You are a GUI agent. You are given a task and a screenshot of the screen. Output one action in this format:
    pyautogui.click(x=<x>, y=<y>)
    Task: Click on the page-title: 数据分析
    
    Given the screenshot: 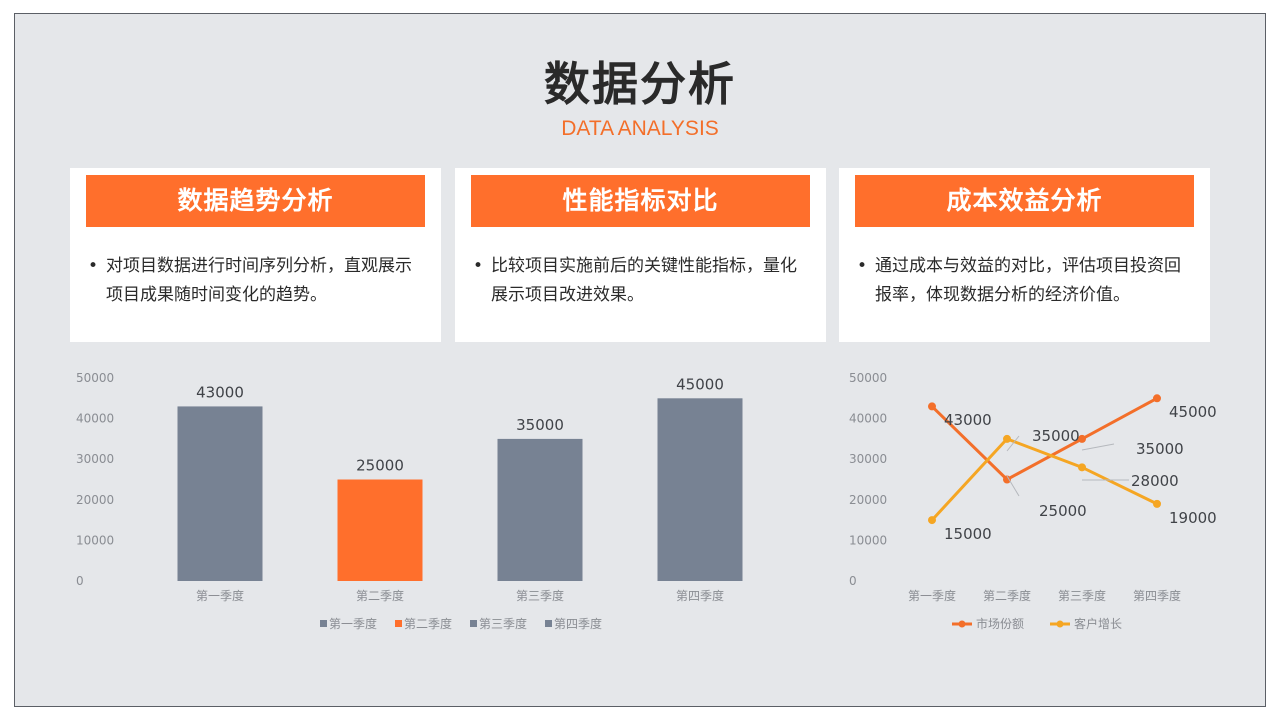 What is the action you would take?
    pyautogui.click(x=640, y=84)
    